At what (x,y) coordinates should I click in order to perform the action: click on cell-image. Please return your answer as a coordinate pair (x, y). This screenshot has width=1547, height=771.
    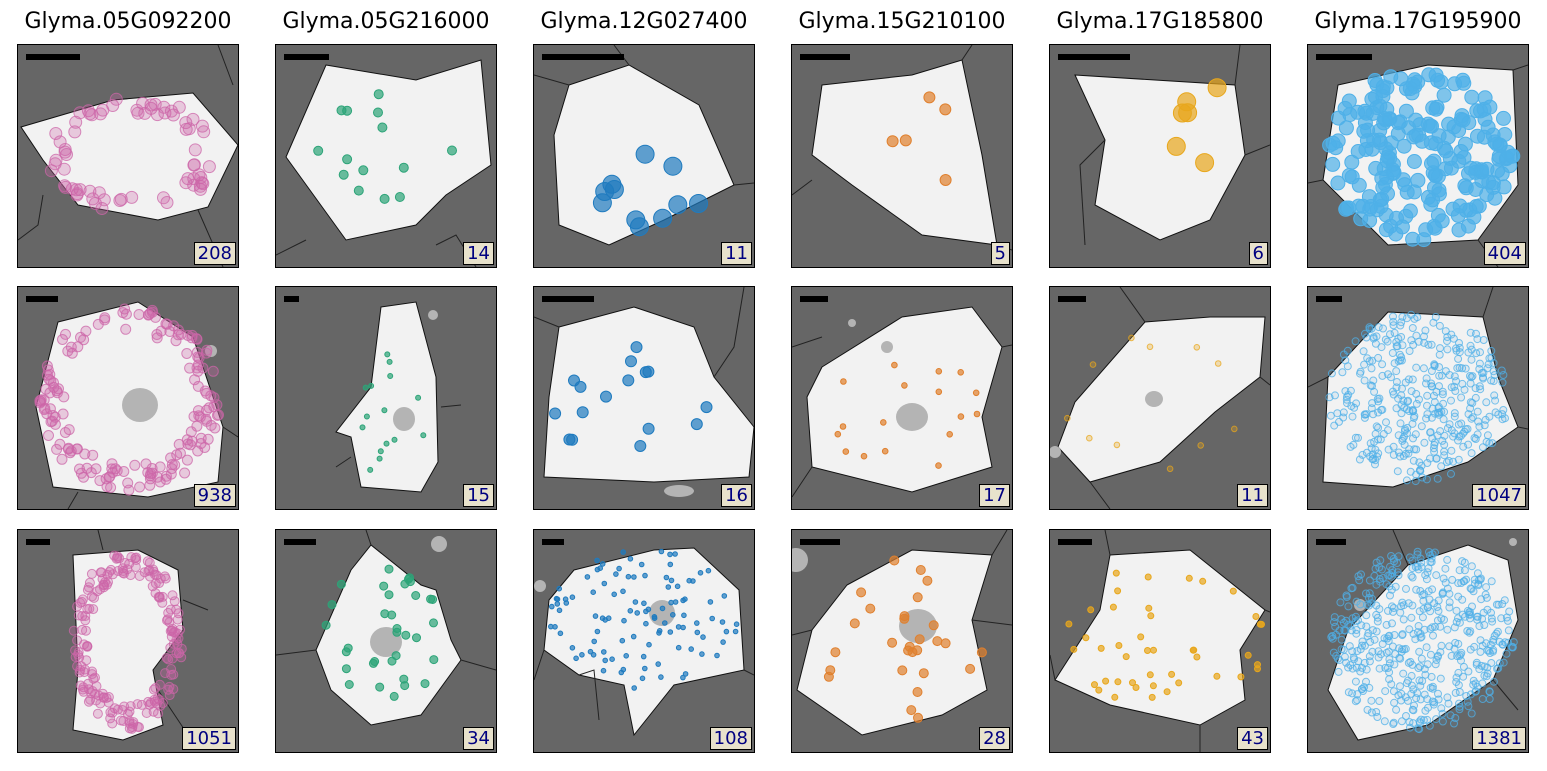
    Looking at the image, I should click on (386, 628).